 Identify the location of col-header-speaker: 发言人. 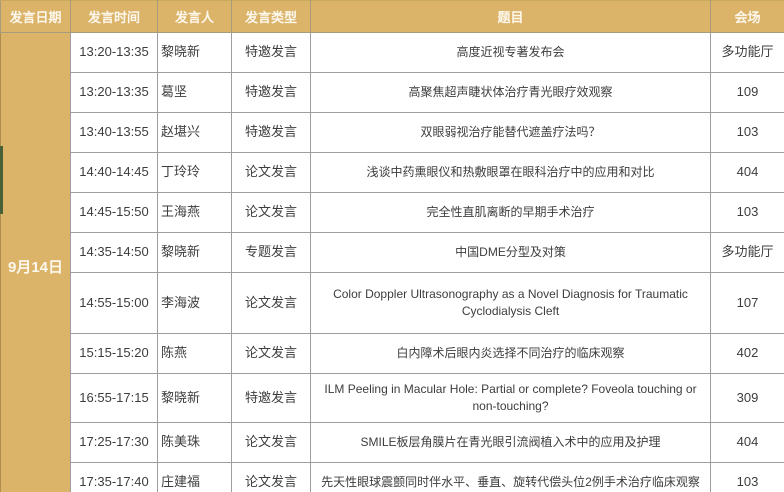
(194, 16).